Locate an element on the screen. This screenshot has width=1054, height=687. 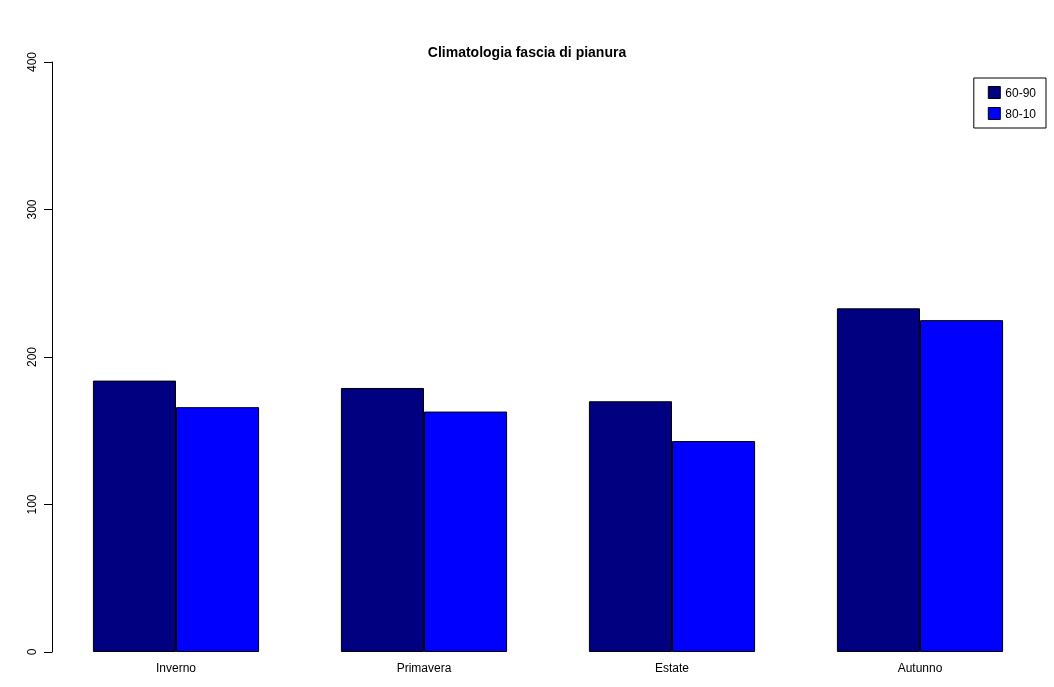
y-tick-label: 100 is located at coordinates (32, 504).